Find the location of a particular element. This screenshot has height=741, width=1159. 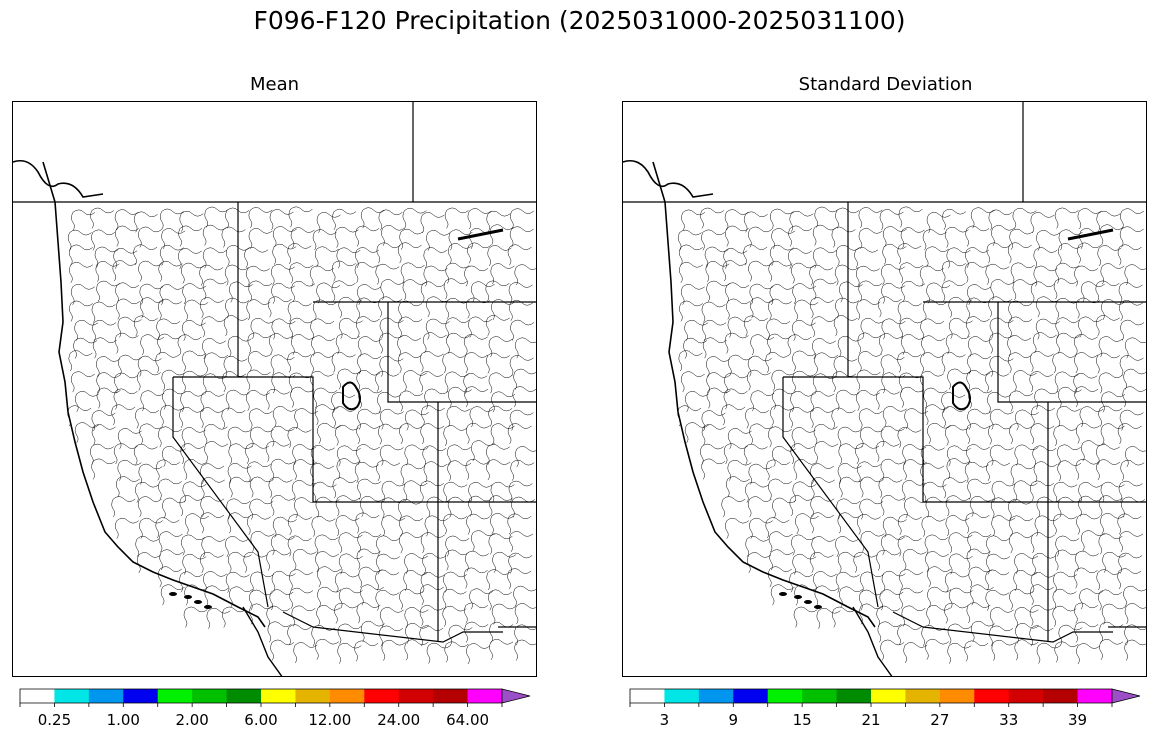

colorbar-tick-label: 12.00 is located at coordinates (330, 720).